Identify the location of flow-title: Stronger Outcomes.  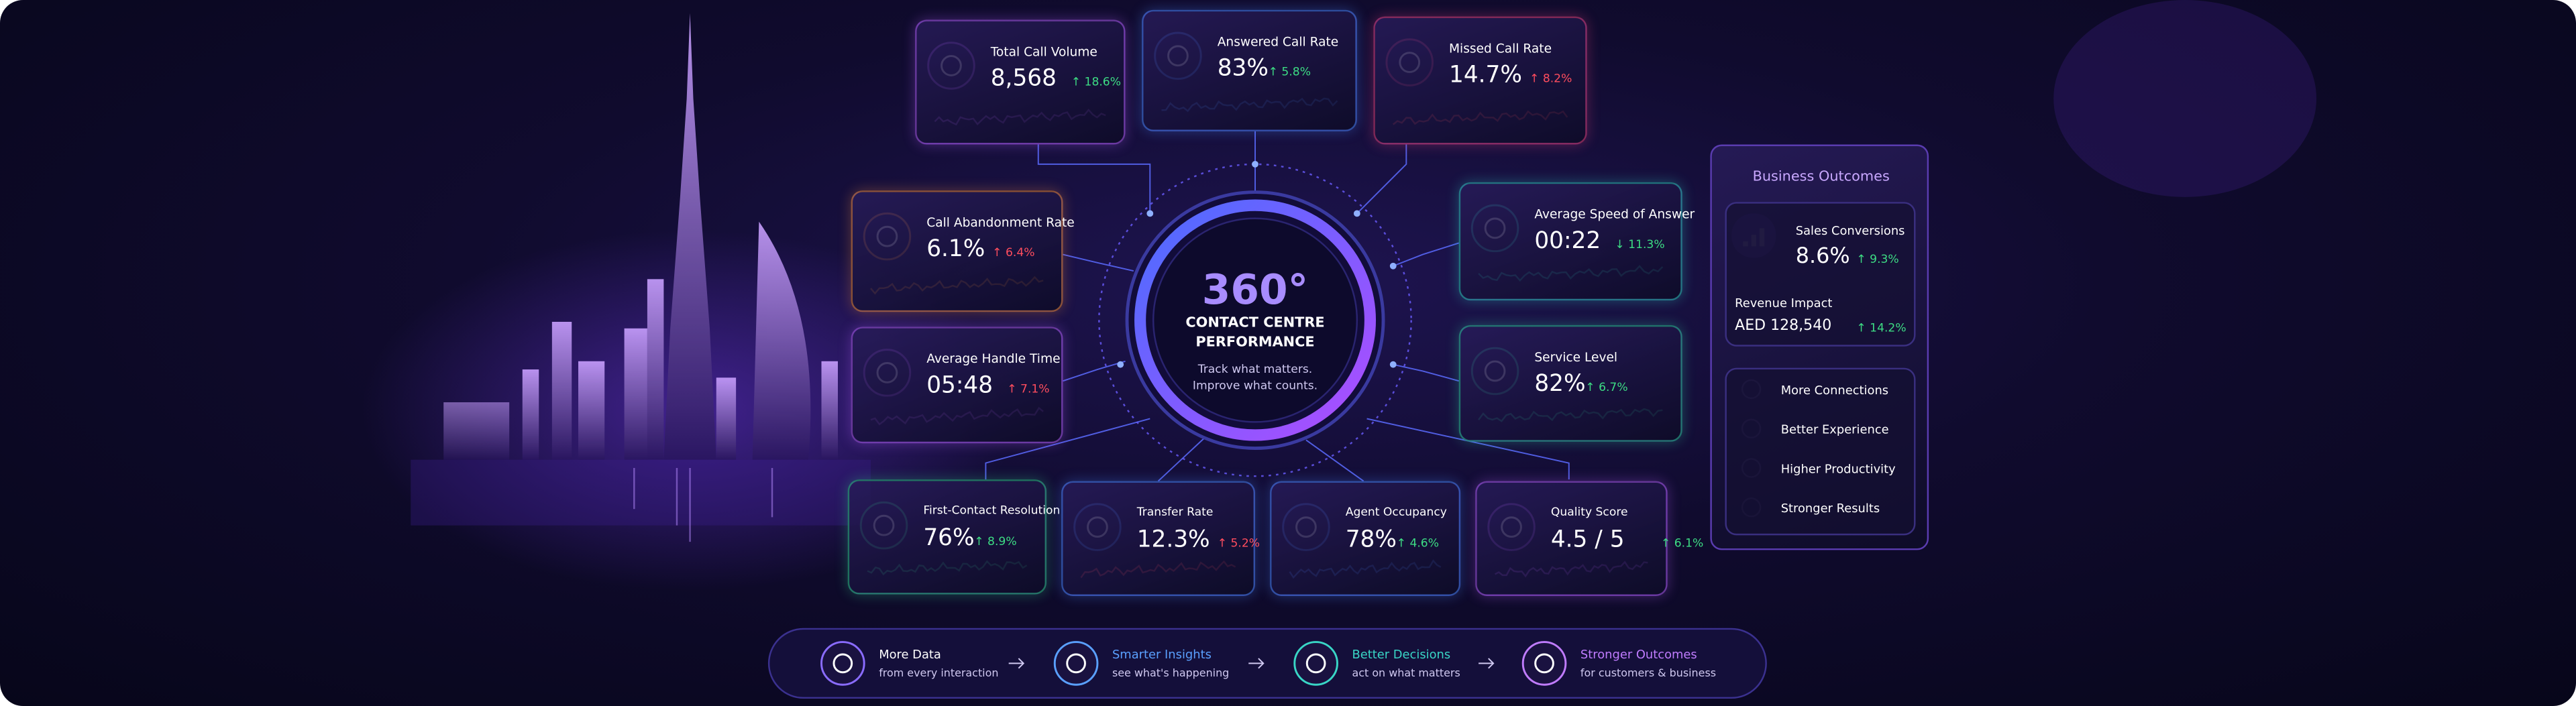
(1638, 654).